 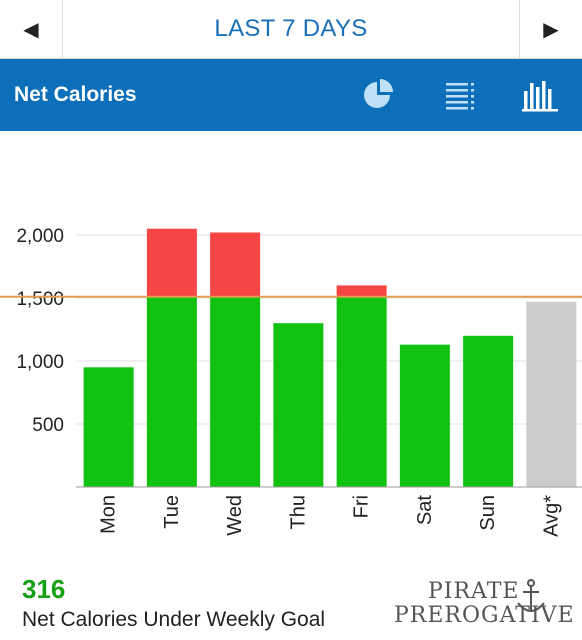 I want to click on bar-average, so click(x=551, y=394).